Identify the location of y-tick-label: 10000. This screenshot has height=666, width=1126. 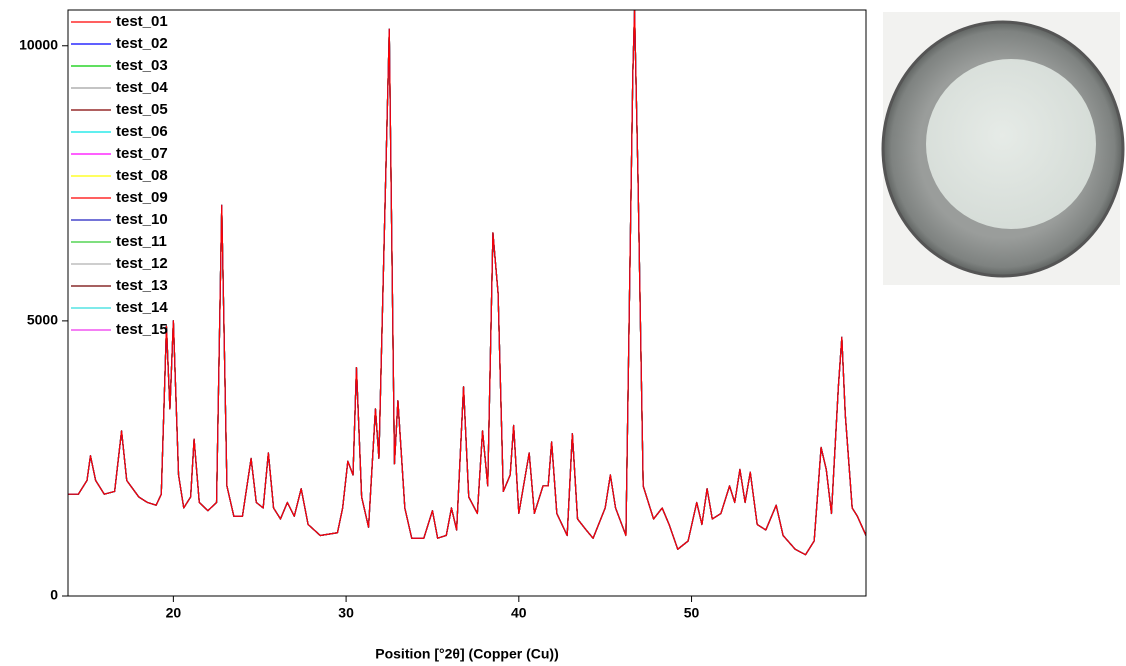
(38, 44).